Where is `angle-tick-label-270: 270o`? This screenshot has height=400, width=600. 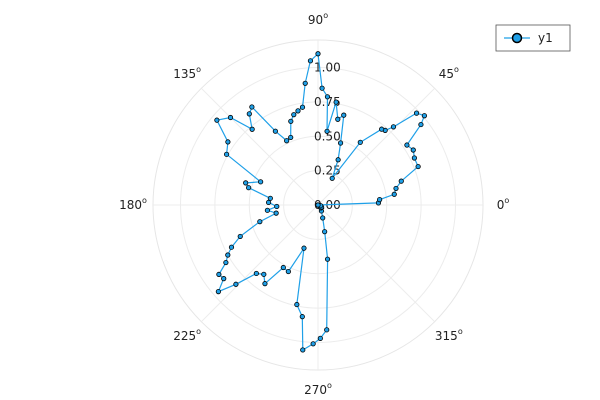
angle-tick-label-270: 270o is located at coordinates (318, 389).